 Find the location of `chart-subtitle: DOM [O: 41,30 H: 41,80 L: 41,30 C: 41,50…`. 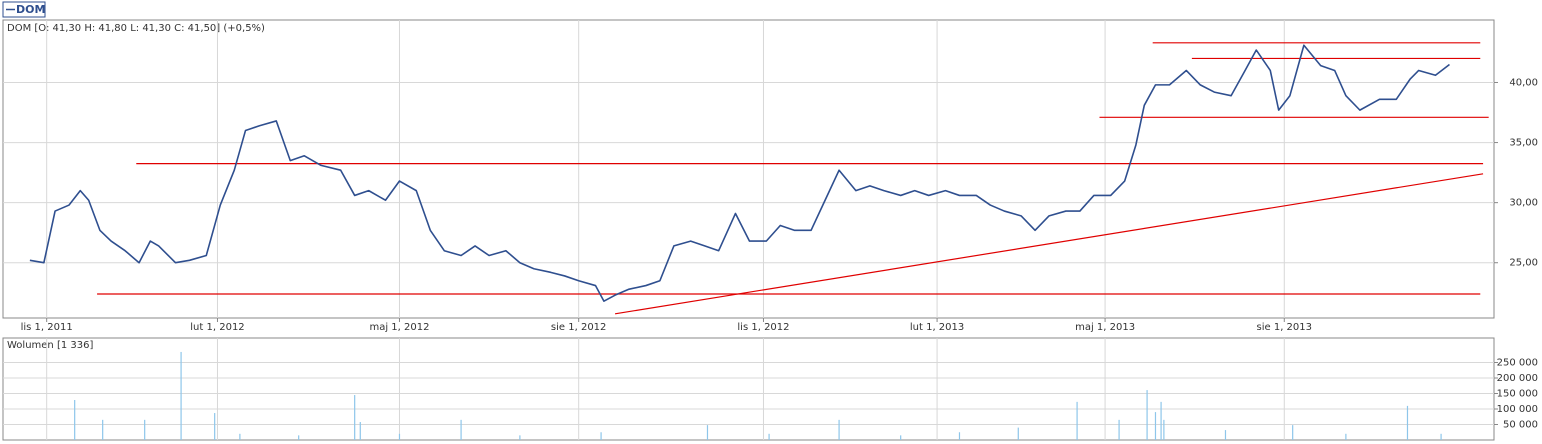

chart-subtitle: DOM [O: 41,30 H: 41,80 L: 41,30 C: 41,50… is located at coordinates (136, 28).